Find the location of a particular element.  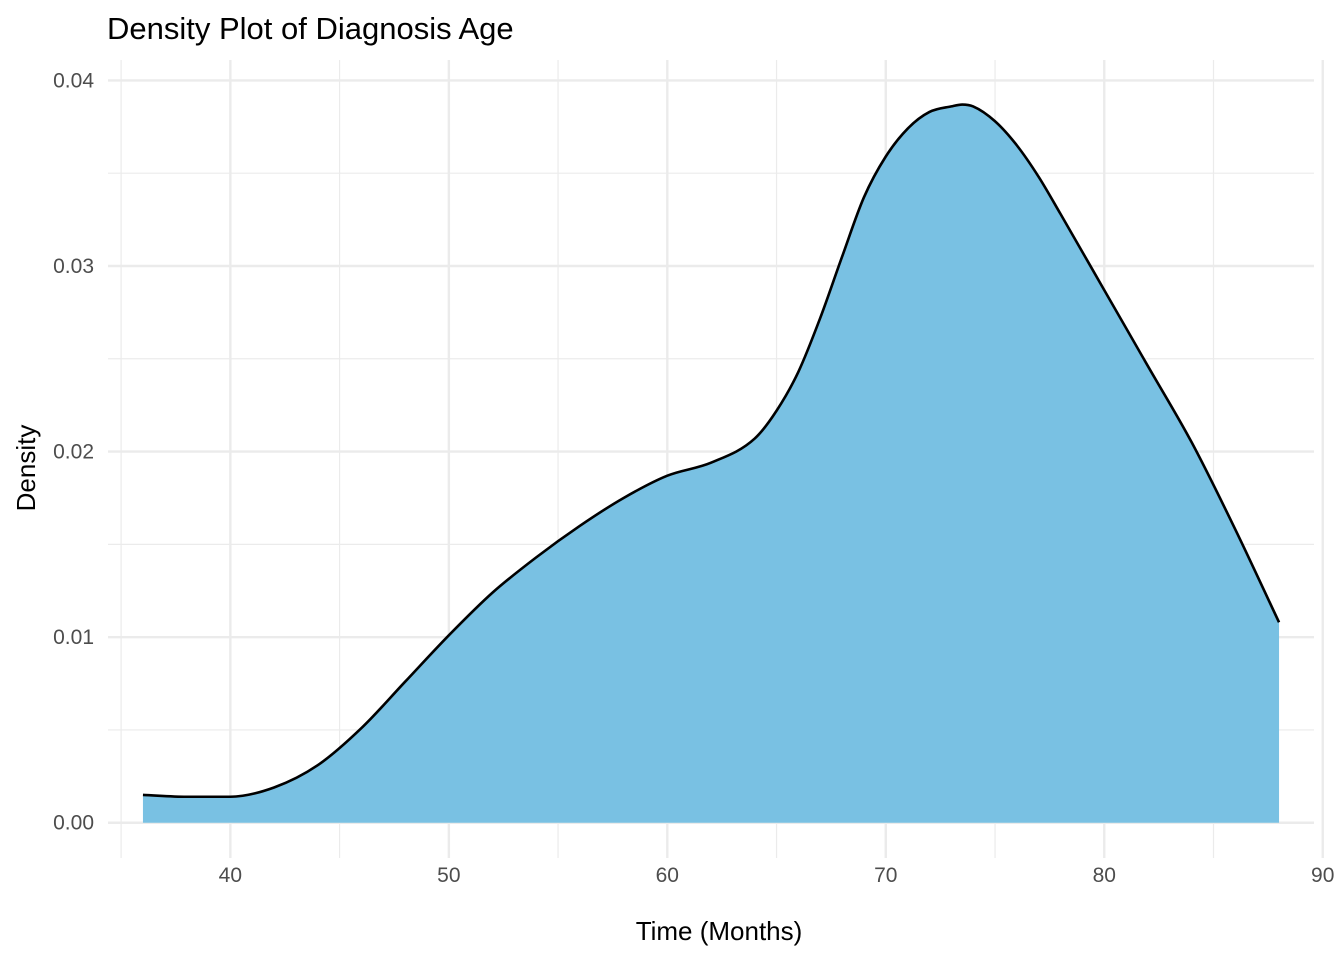

x-tick-label: 40 is located at coordinates (230, 875).